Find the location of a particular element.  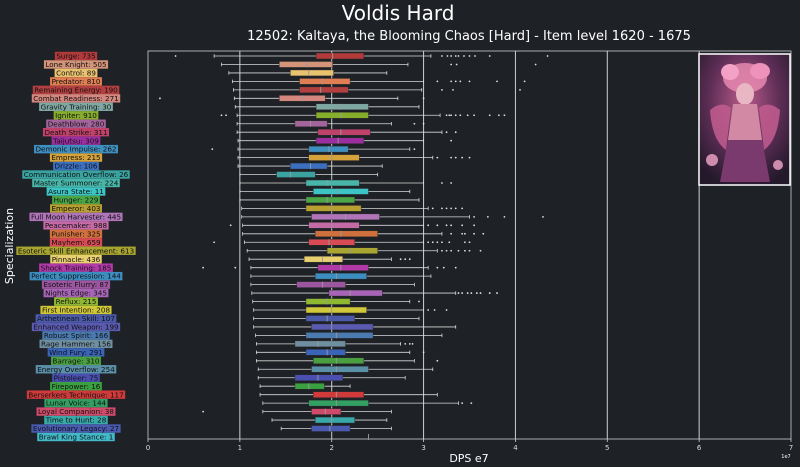

category-label-text: Deathblow: 280 is located at coordinates (76, 123).